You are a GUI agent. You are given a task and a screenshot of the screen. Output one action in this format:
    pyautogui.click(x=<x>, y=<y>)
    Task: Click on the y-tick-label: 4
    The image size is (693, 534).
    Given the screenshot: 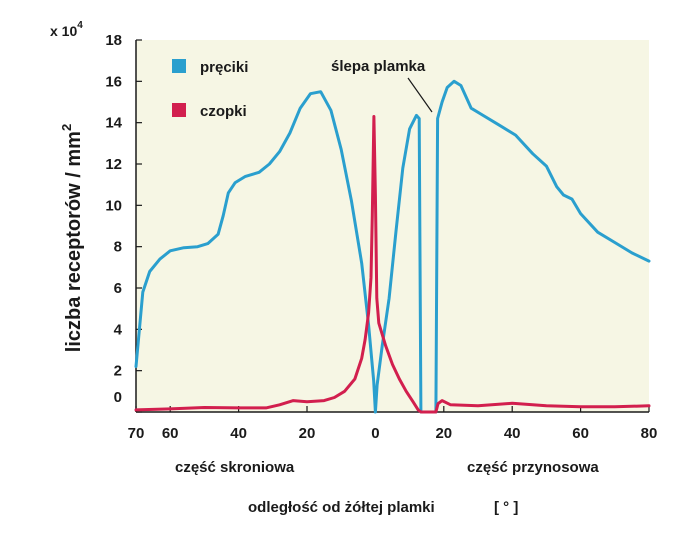 What is the action you would take?
    pyautogui.click(x=118, y=329)
    